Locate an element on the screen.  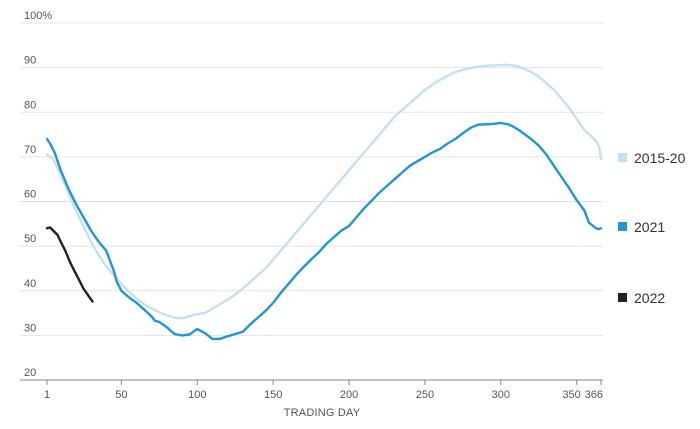
y-tick-label: 40 is located at coordinates (30, 284).